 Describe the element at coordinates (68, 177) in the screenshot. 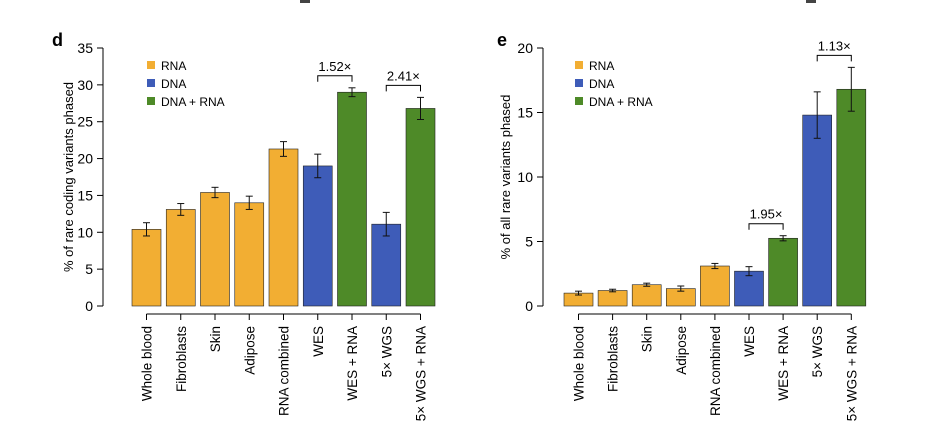

I see `y-axis-title: % of rare coding variants phased` at that location.